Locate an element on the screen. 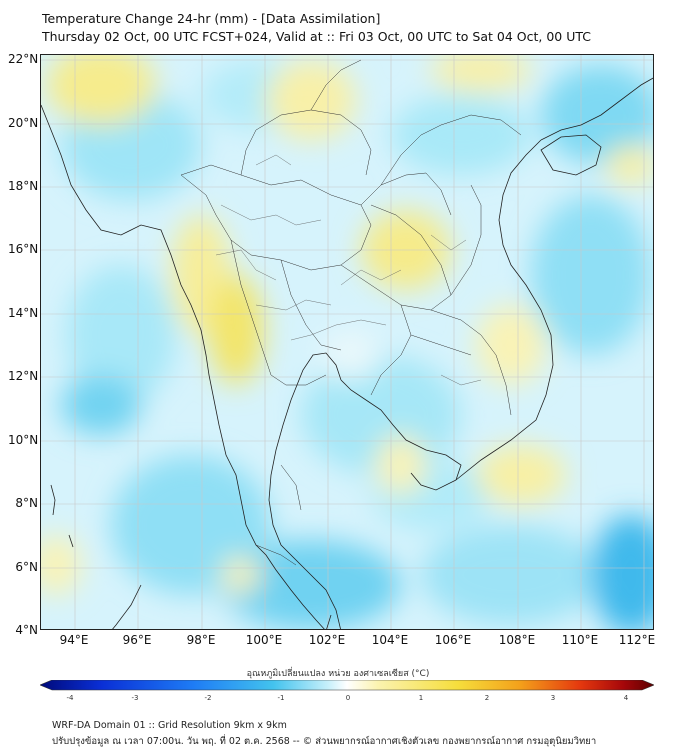 Image resolution: width=676 pixels, height=756 pixels. colorbar-tick: 1 is located at coordinates (421, 698).